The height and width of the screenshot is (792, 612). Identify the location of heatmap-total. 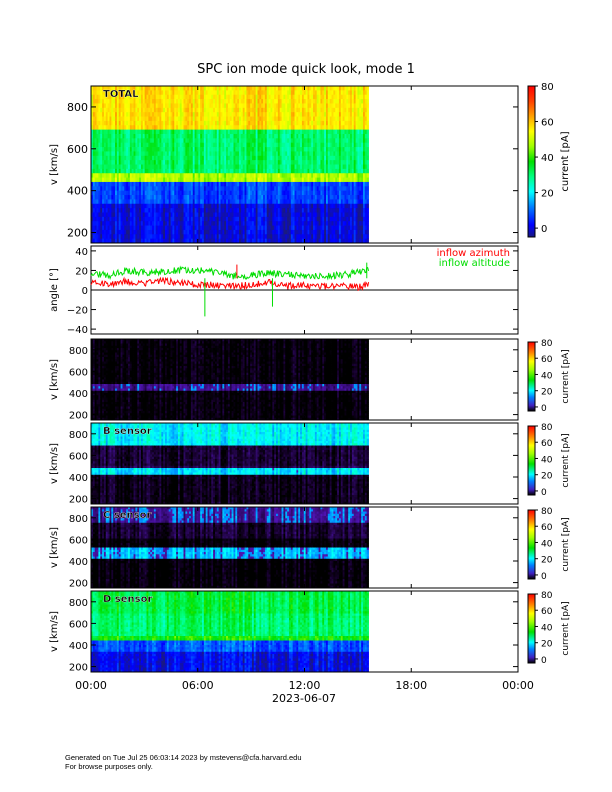
(230, 164).